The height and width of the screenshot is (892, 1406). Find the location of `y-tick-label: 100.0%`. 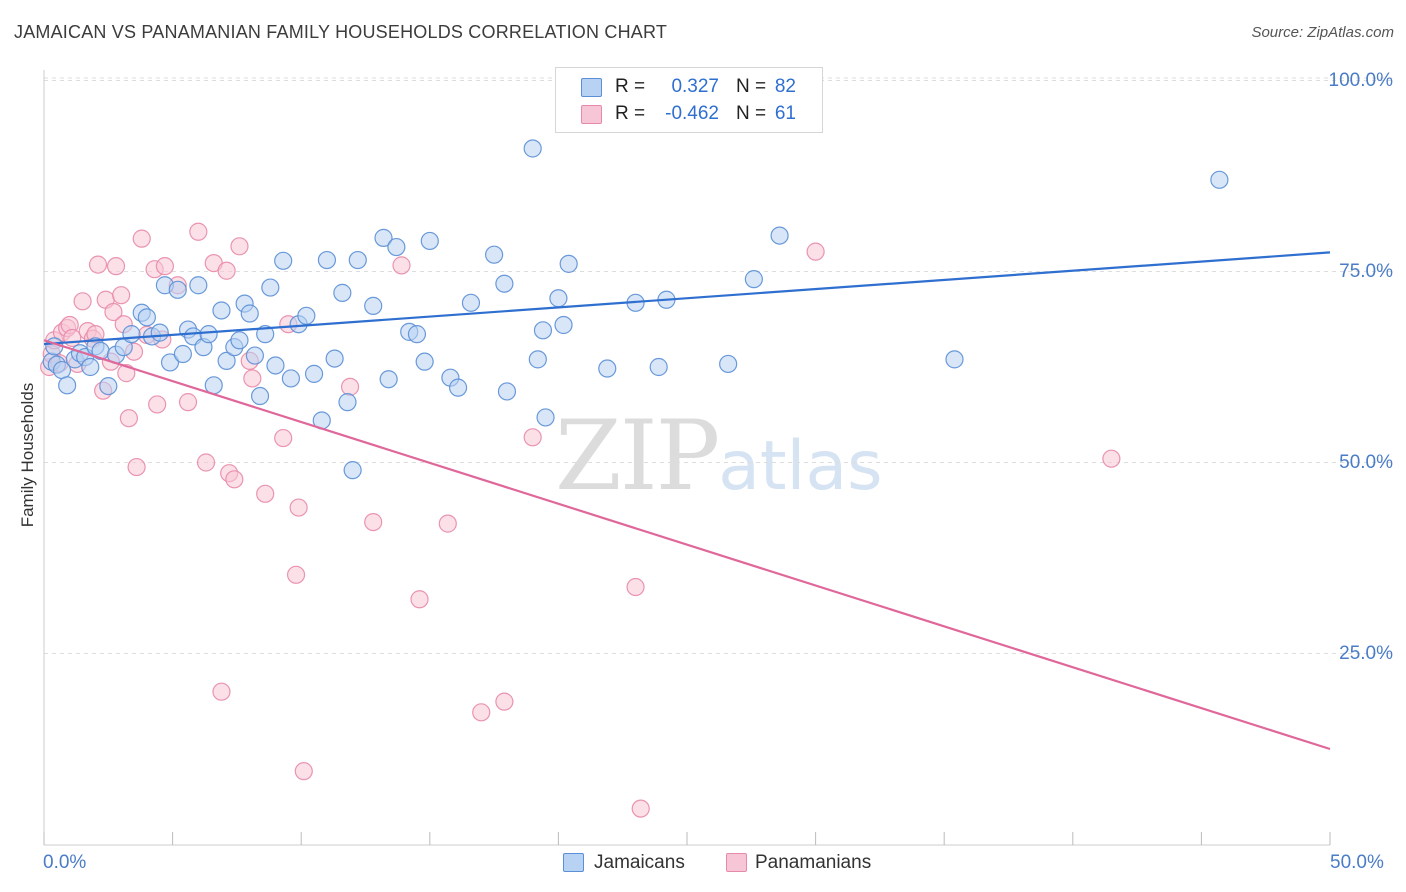

y-tick-label: 100.0% is located at coordinates (1360, 80).